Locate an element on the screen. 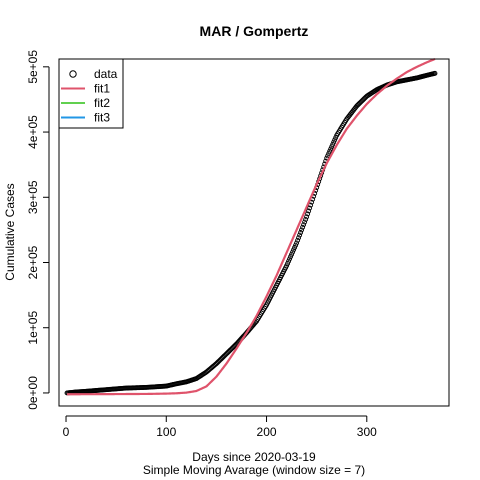  y-tick-label: 4e+05 is located at coordinates (33, 132).